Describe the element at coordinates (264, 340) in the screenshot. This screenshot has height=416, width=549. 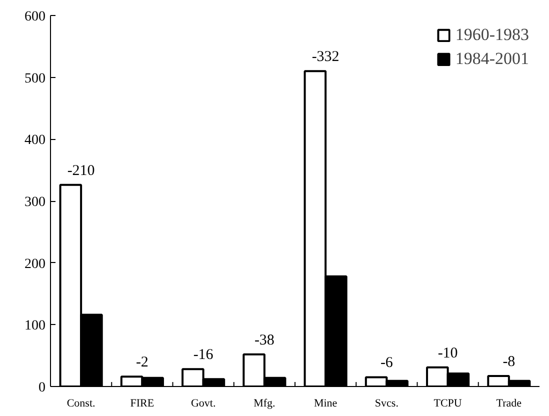
I see `annotation: -38` at that location.